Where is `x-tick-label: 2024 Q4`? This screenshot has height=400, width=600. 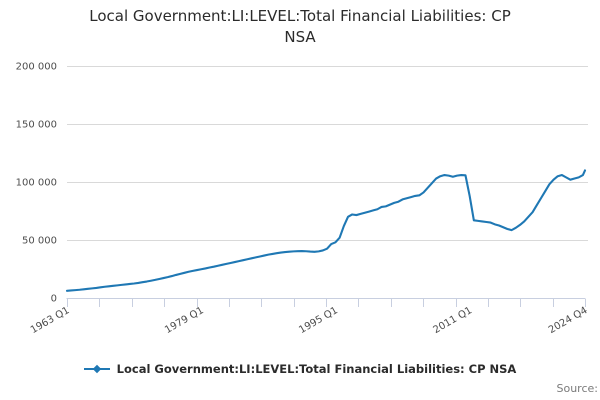 x-tick-label: 2024 Q4 is located at coordinates (568, 320).